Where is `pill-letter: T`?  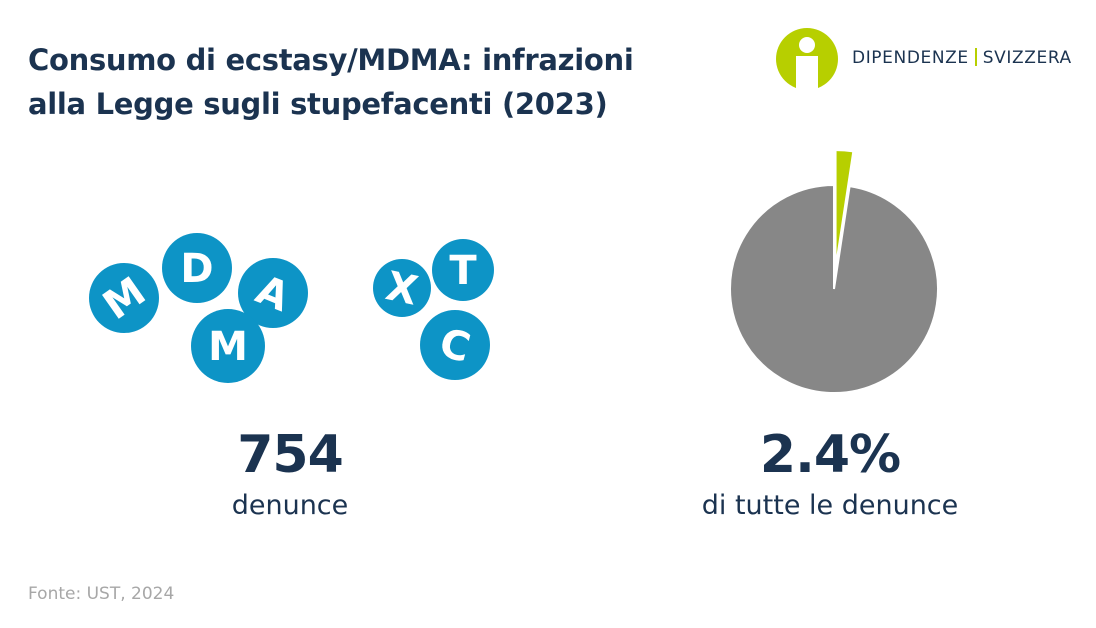 pill-letter: T is located at coordinates (463, 271).